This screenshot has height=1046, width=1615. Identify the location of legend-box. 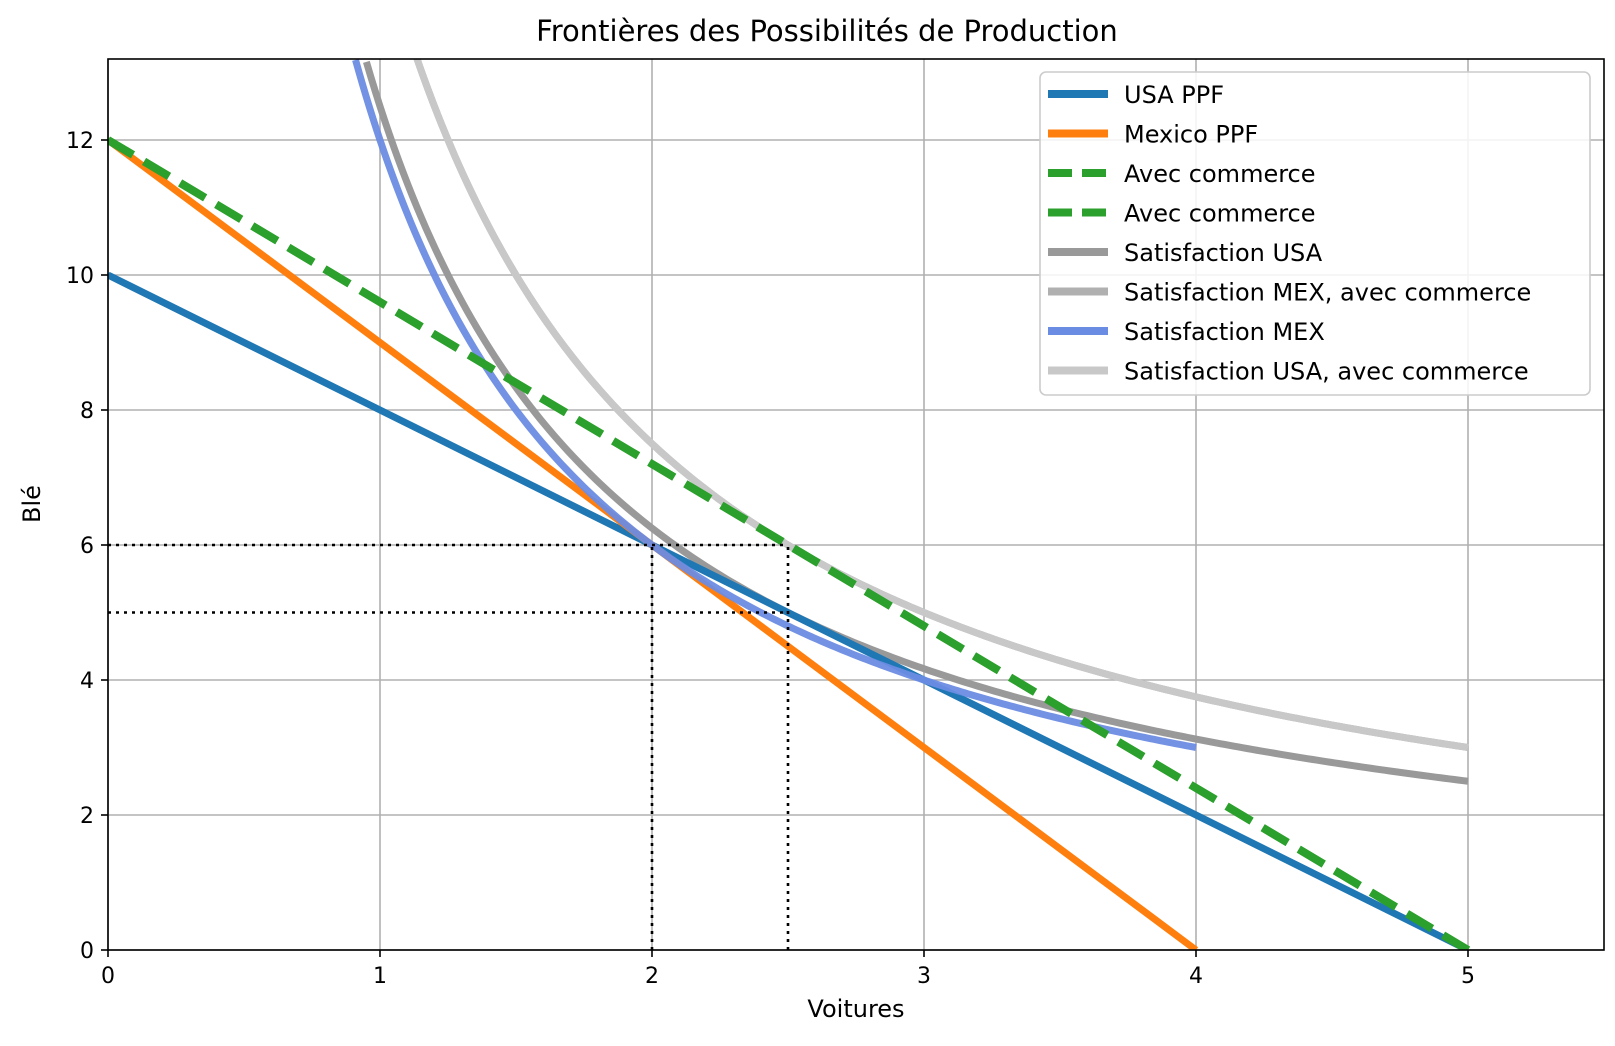
(1315, 233).